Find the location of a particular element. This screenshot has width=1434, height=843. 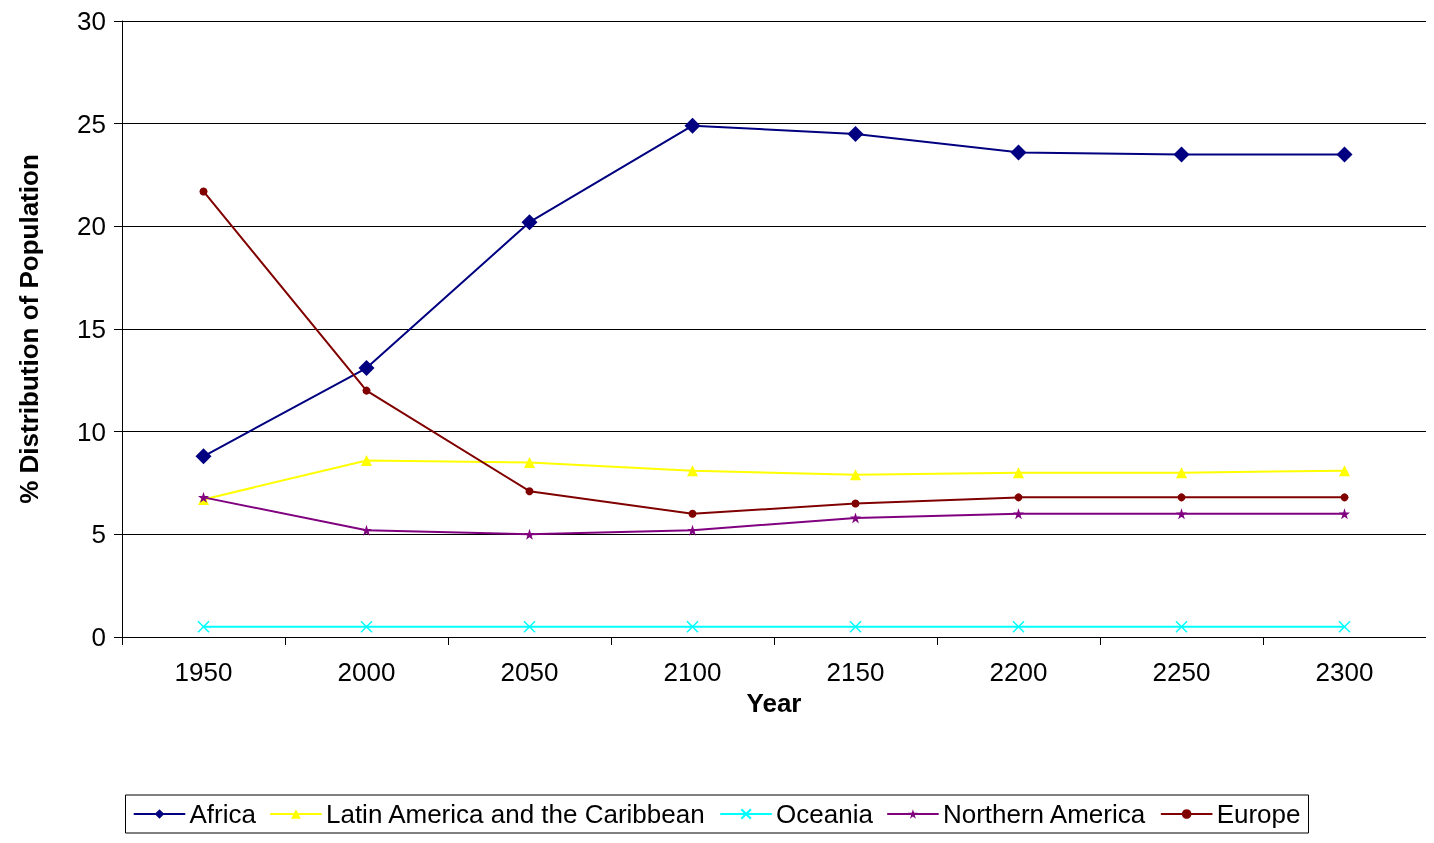

legend-label: Africa is located at coordinates (223, 814).